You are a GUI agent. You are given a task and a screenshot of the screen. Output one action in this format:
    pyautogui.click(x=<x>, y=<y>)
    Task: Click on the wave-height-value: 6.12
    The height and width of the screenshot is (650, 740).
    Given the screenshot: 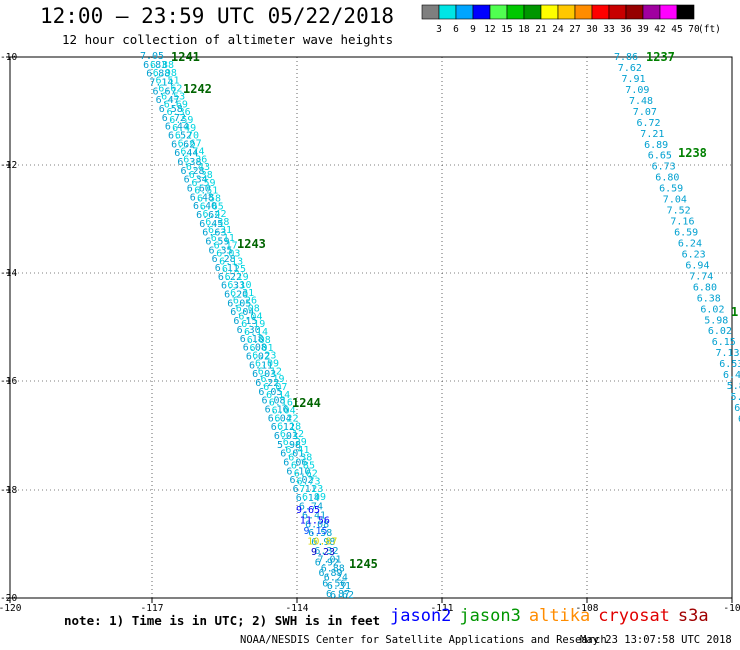 What is the action you would take?
    pyautogui.click(x=270, y=371)
    